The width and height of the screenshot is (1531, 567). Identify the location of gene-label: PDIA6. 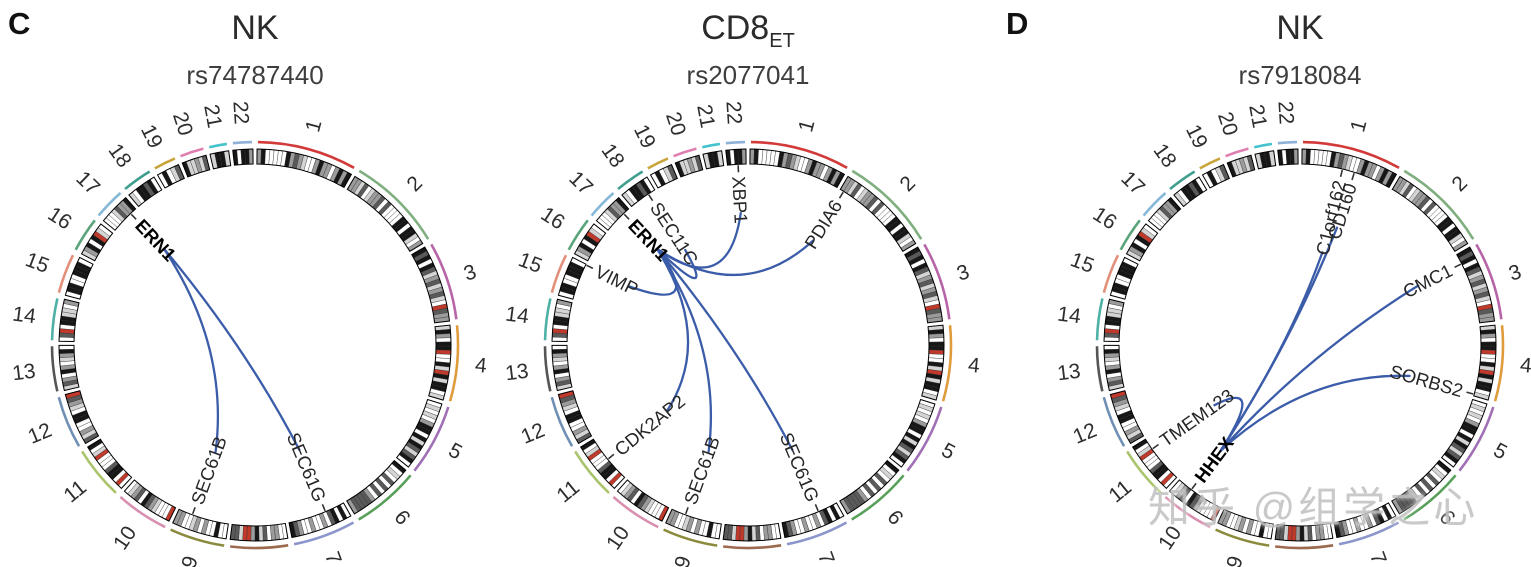
(823, 224).